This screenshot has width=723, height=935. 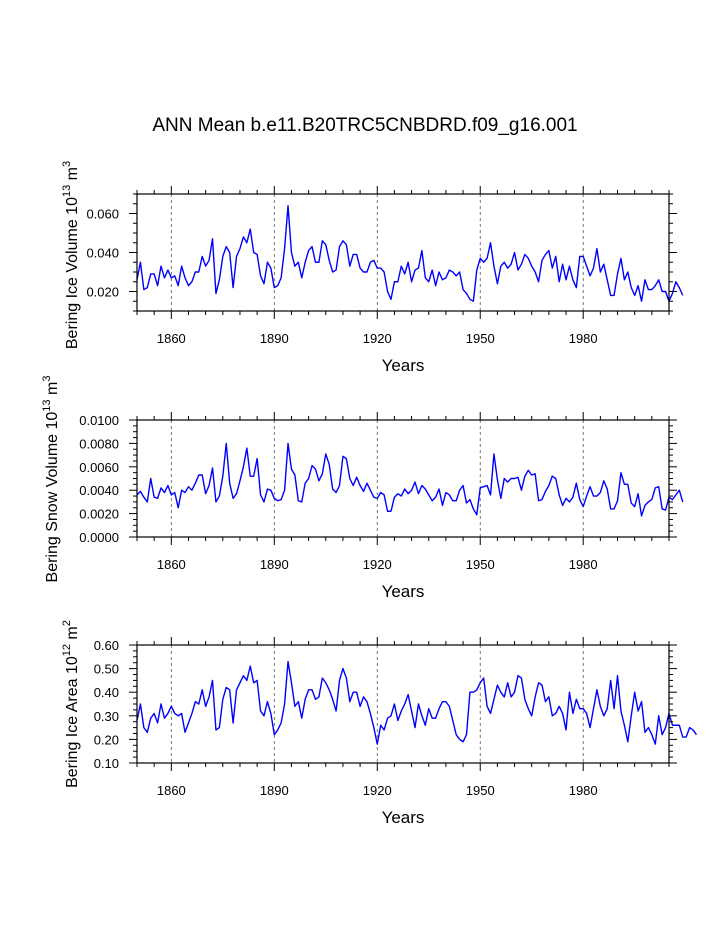 I want to click on y-tick-label: 0.0040, so click(x=99, y=490).